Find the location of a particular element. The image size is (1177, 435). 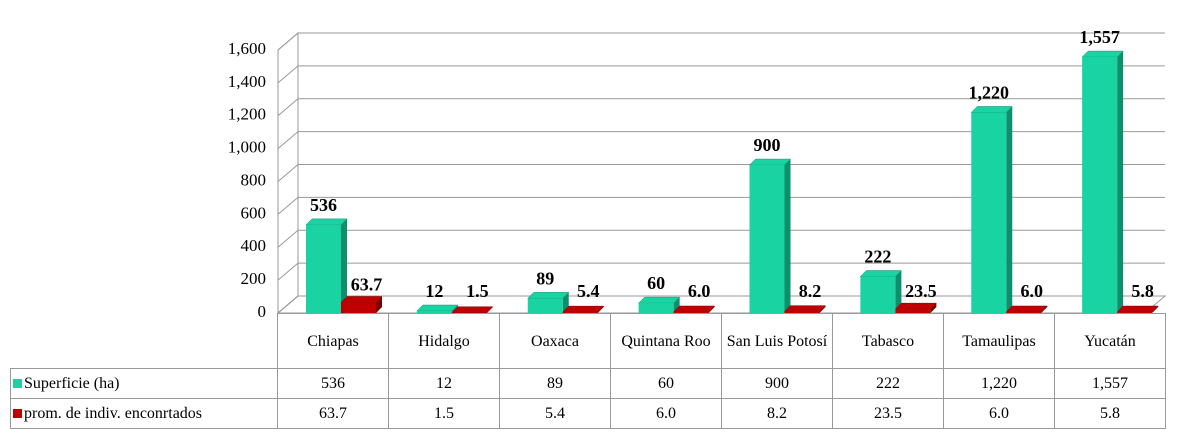

value-cell: 5.4 is located at coordinates (555, 413).